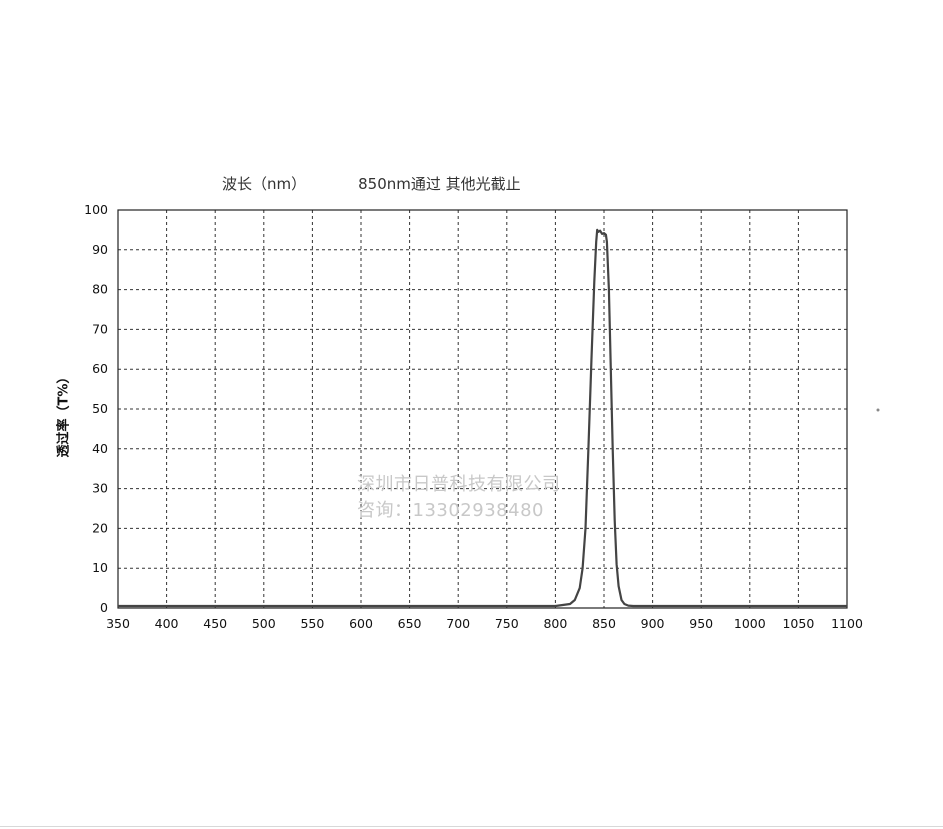 Image resolution: width=943 pixels, height=829 pixels. I want to click on x-tick-label: 1050, so click(798, 623).